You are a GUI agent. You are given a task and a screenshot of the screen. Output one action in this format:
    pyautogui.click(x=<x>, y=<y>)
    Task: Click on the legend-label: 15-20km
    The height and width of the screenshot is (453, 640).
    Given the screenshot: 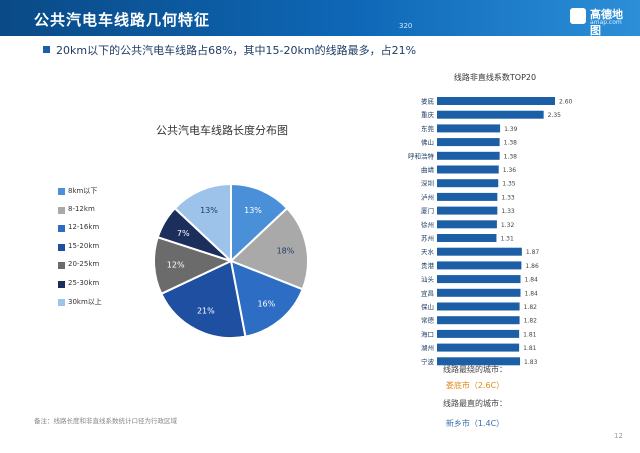 What is the action you would take?
    pyautogui.click(x=84, y=245)
    